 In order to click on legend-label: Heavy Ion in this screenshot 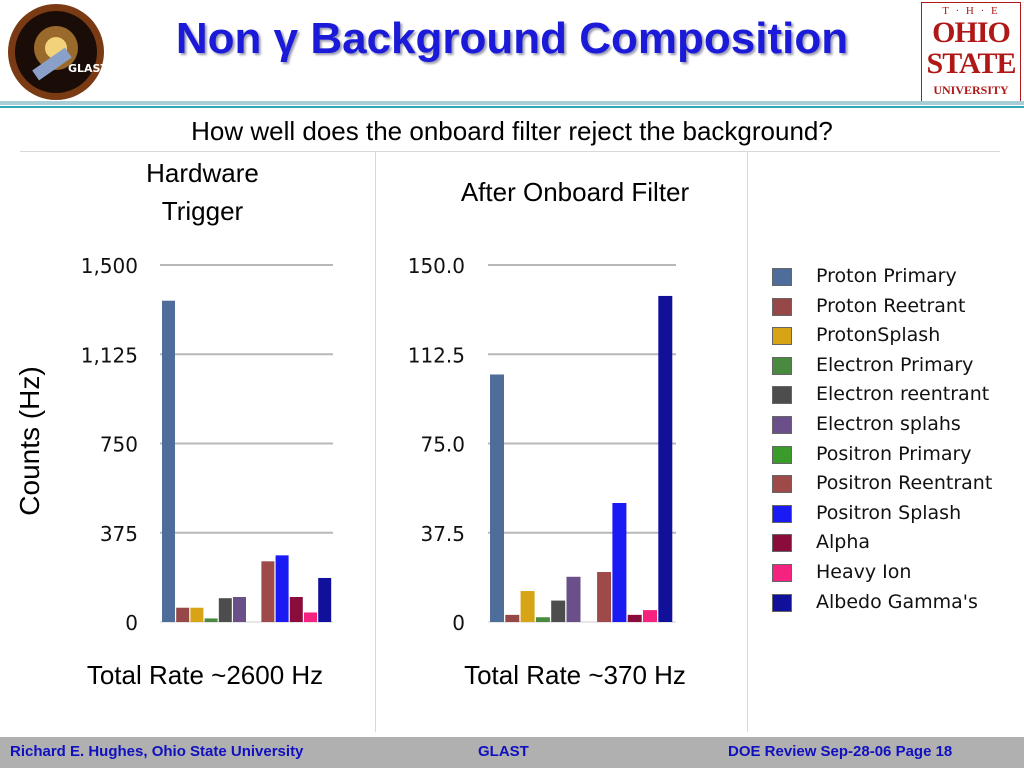, I will do `click(864, 572)`.